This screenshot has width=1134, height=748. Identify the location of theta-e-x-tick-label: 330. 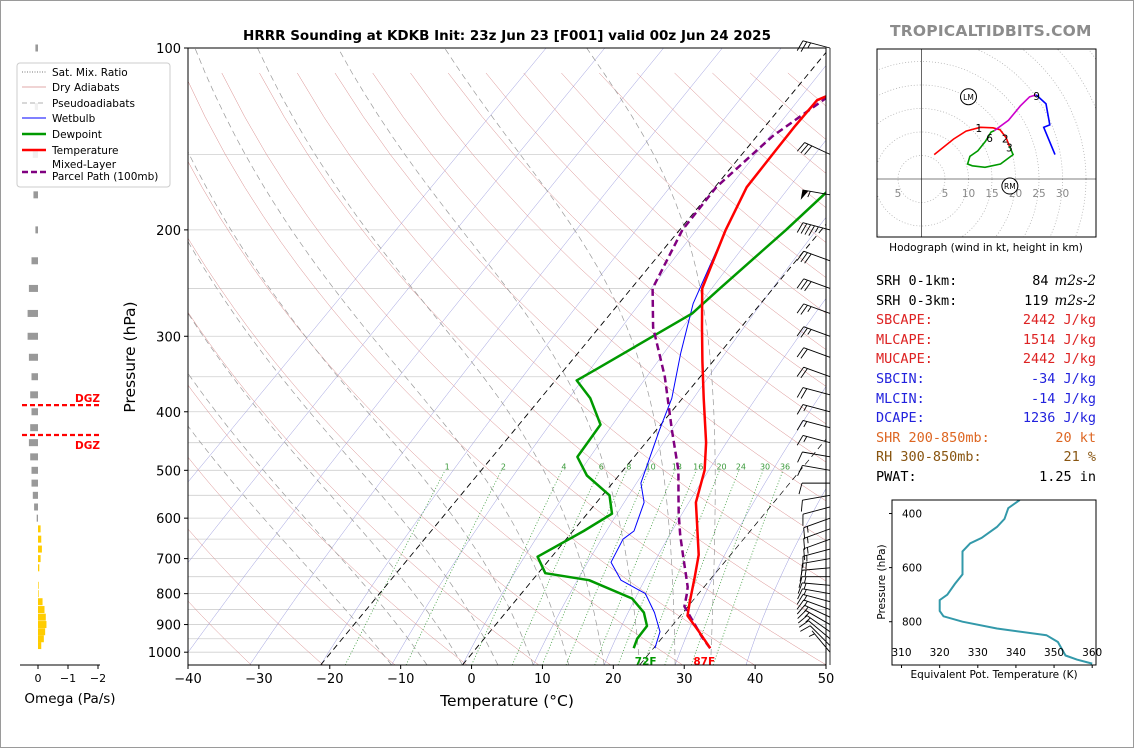
(978, 653).